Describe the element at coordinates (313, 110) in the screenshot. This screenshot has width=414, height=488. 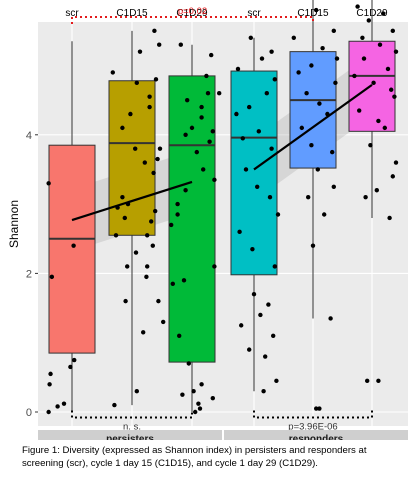
I see `box-responders-C1D15` at that location.